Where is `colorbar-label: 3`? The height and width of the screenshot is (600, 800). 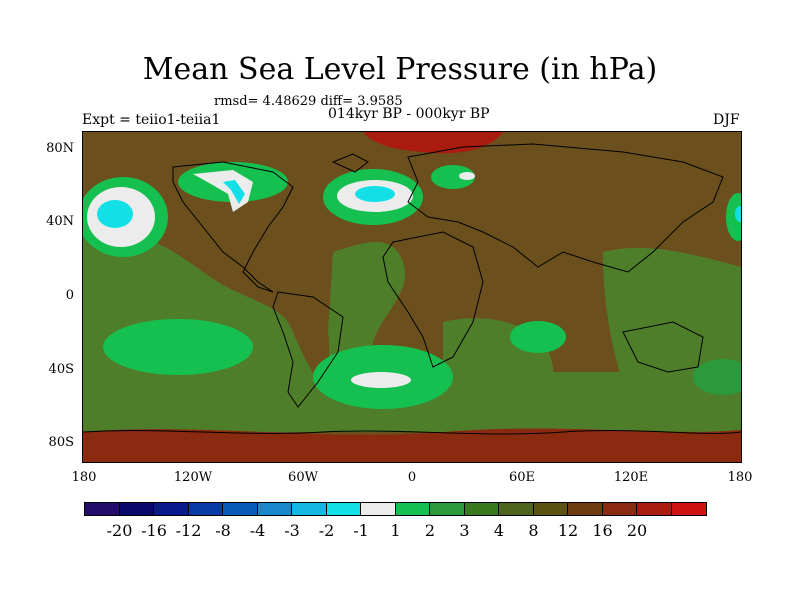
colorbar-label: 3 is located at coordinates (464, 530).